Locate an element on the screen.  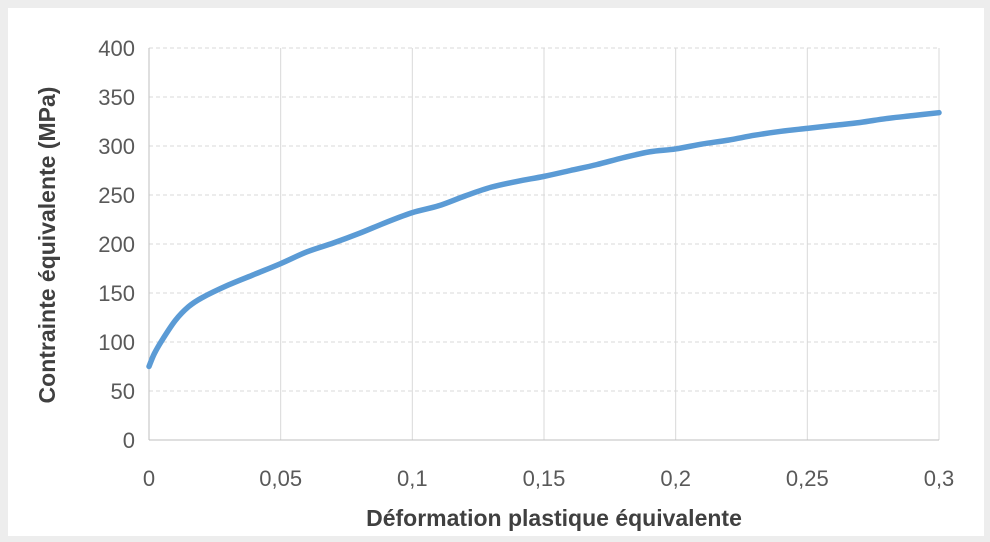
x-tick-label: 0,25 is located at coordinates (807, 478).